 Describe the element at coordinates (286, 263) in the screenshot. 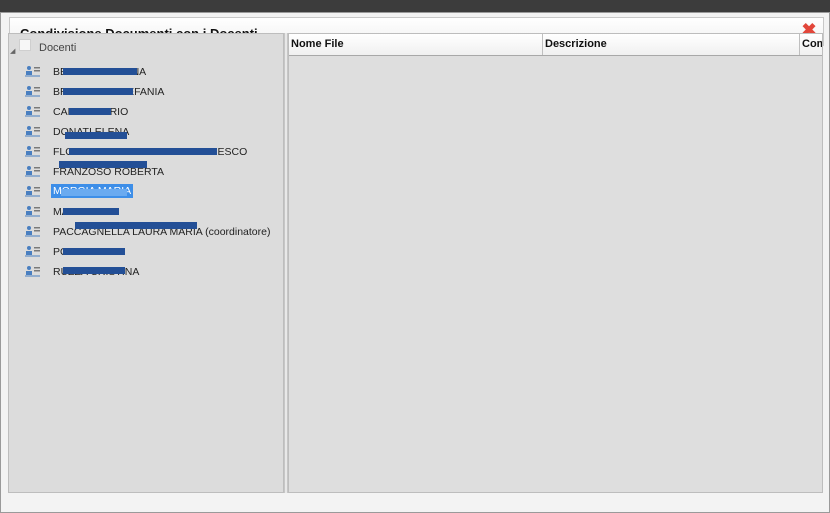

I see `pane-splitter` at that location.